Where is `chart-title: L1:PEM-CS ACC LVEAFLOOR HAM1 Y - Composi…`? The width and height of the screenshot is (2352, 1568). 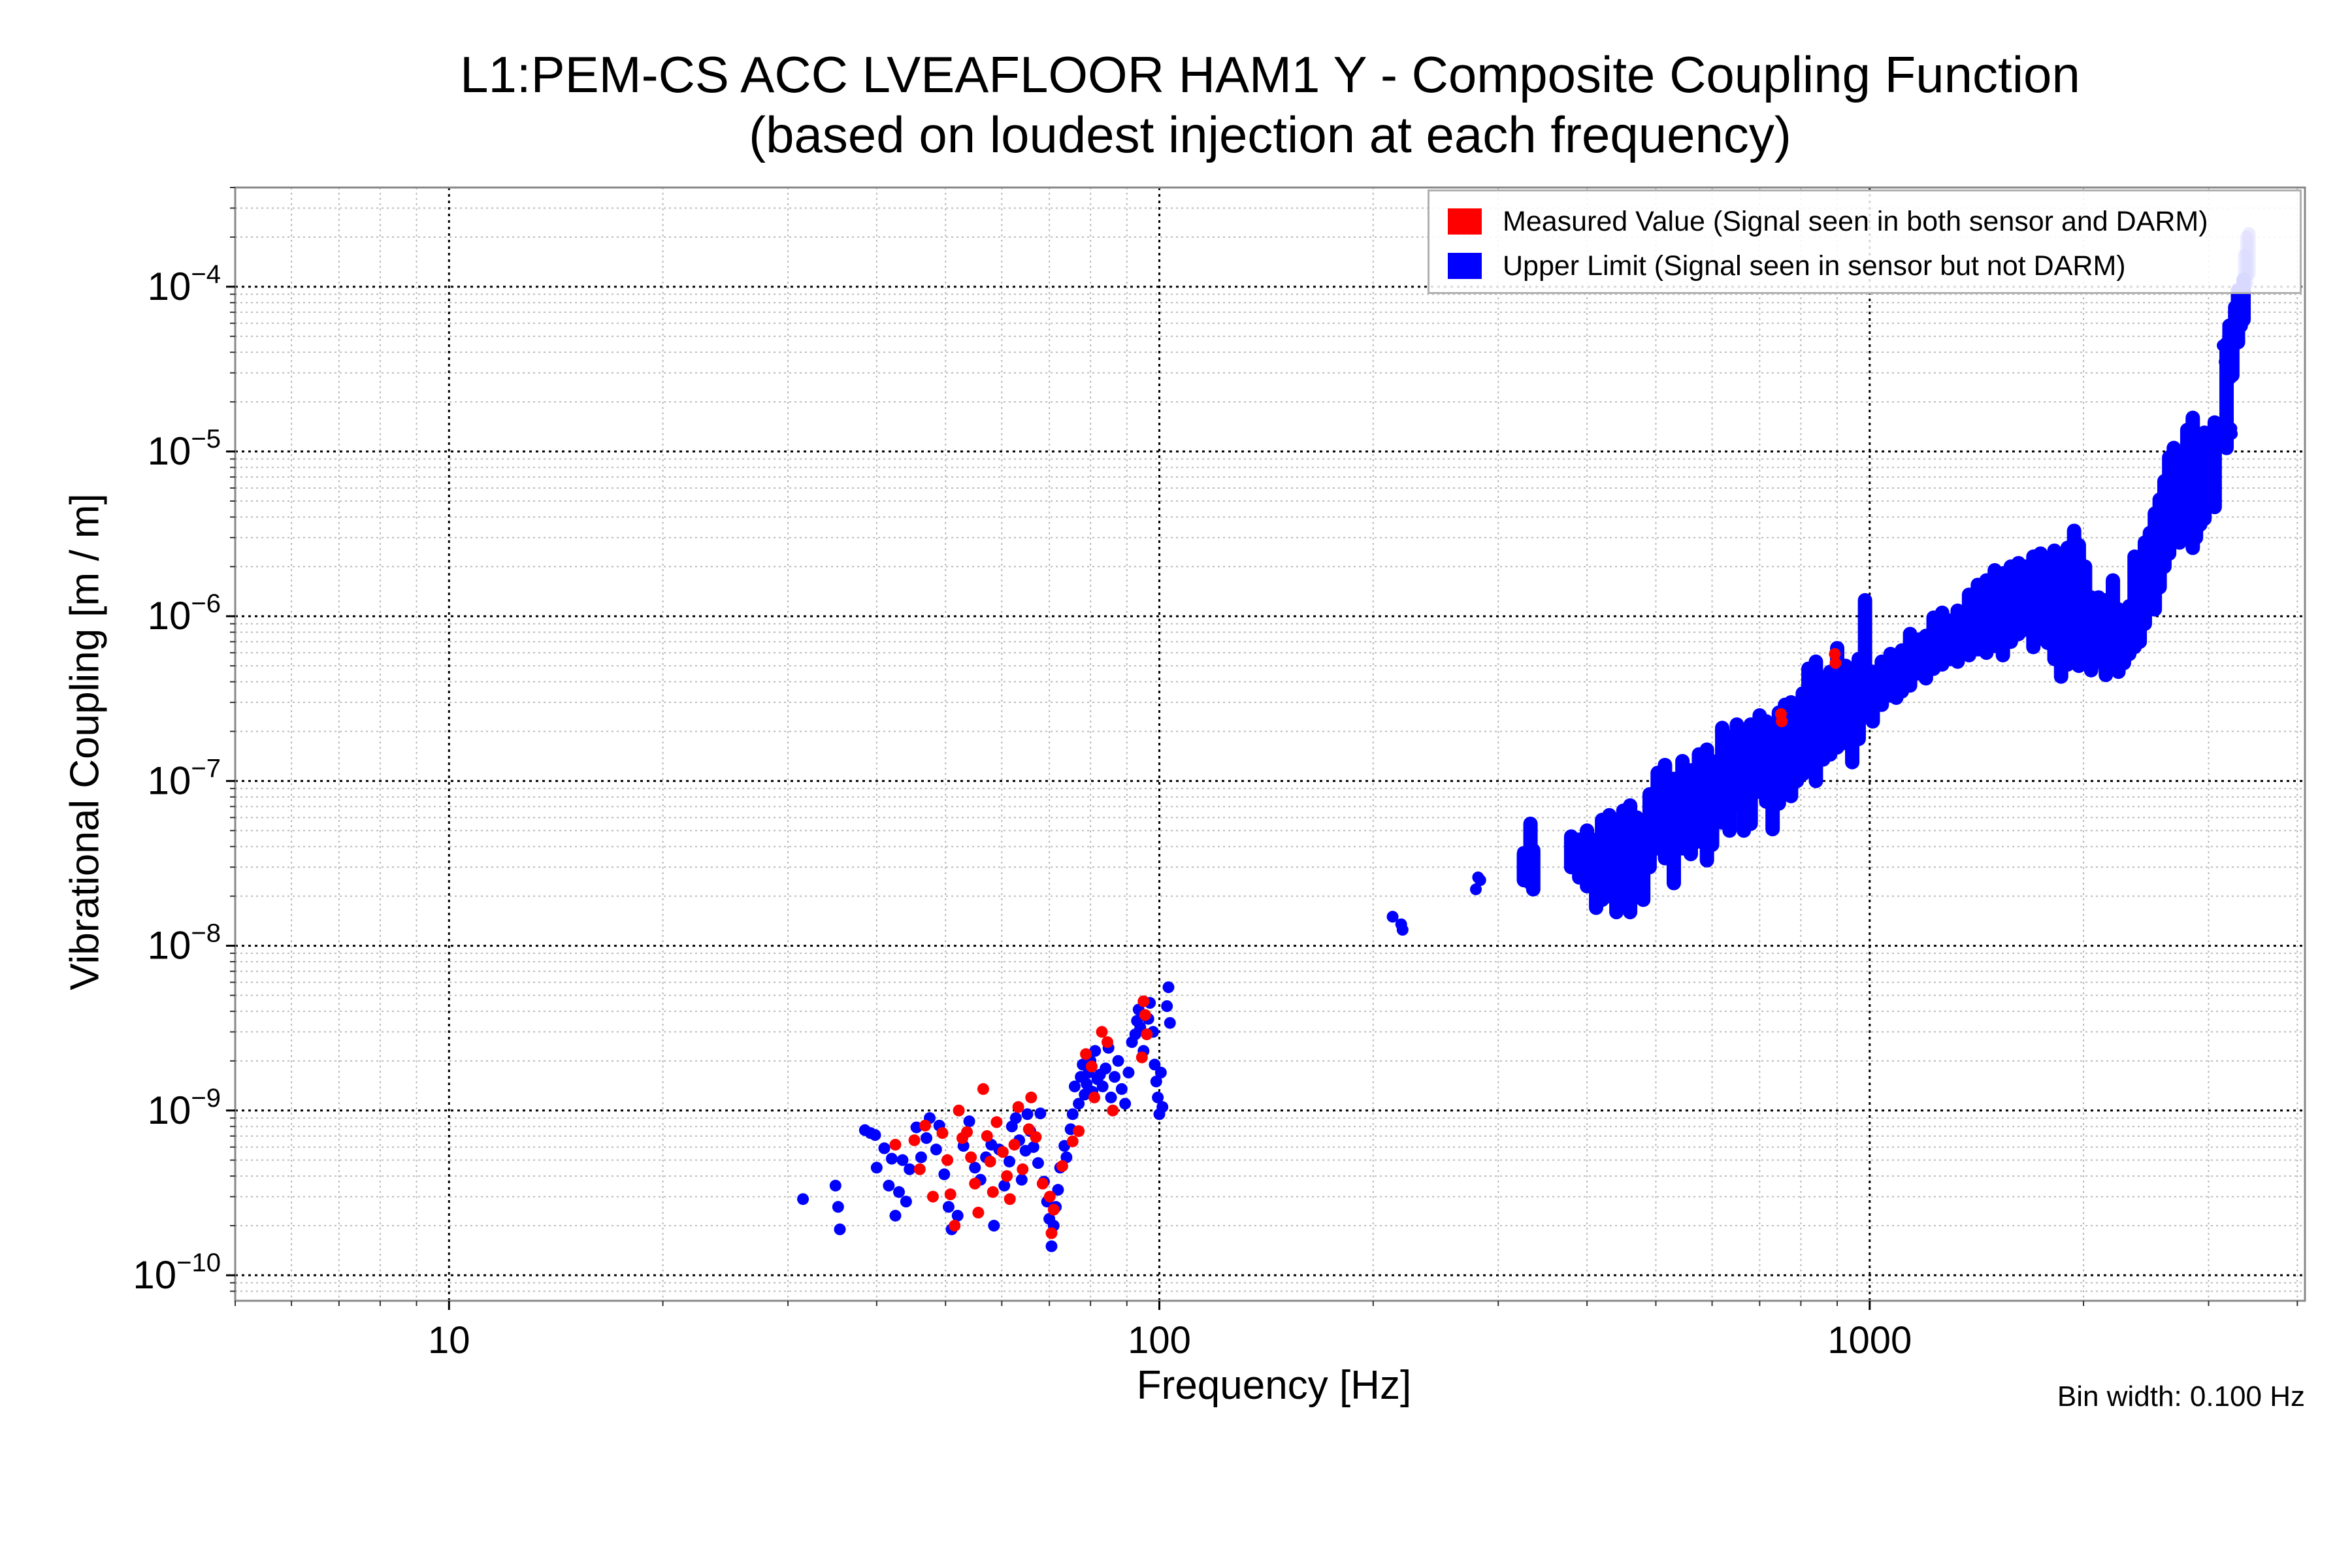 chart-title: L1:PEM-CS ACC LVEAFLOOR HAM1 Y - Composi… is located at coordinates (1270, 104).